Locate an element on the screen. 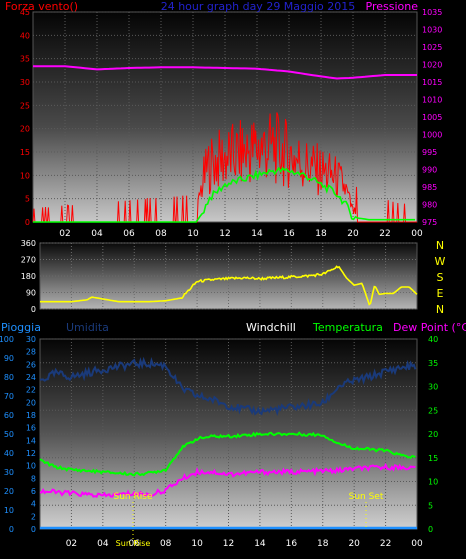 The width and height of the screenshot is (466, 559). humidity-tick-label: 10 is located at coordinates (9, 510).